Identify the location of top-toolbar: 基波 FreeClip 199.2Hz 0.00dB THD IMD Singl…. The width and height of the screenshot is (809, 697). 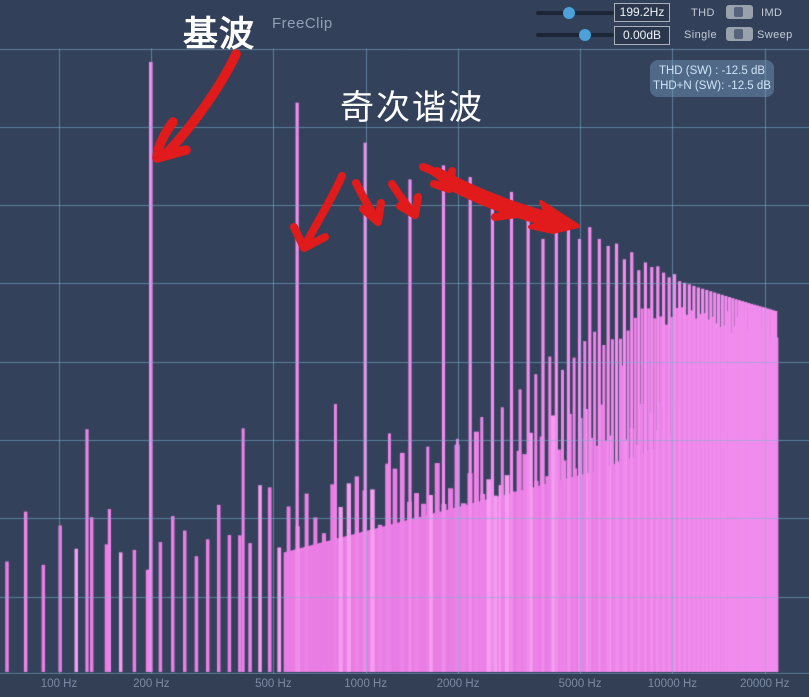
(404, 27).